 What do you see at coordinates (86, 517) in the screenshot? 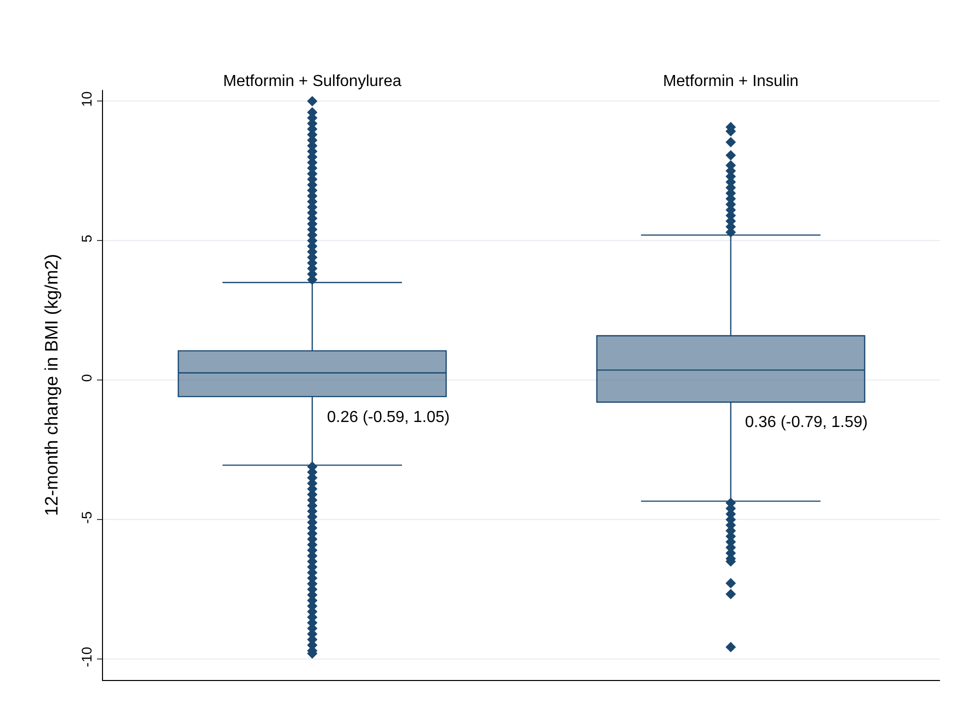
I see `y-tick-label: -5` at bounding box center [86, 517].